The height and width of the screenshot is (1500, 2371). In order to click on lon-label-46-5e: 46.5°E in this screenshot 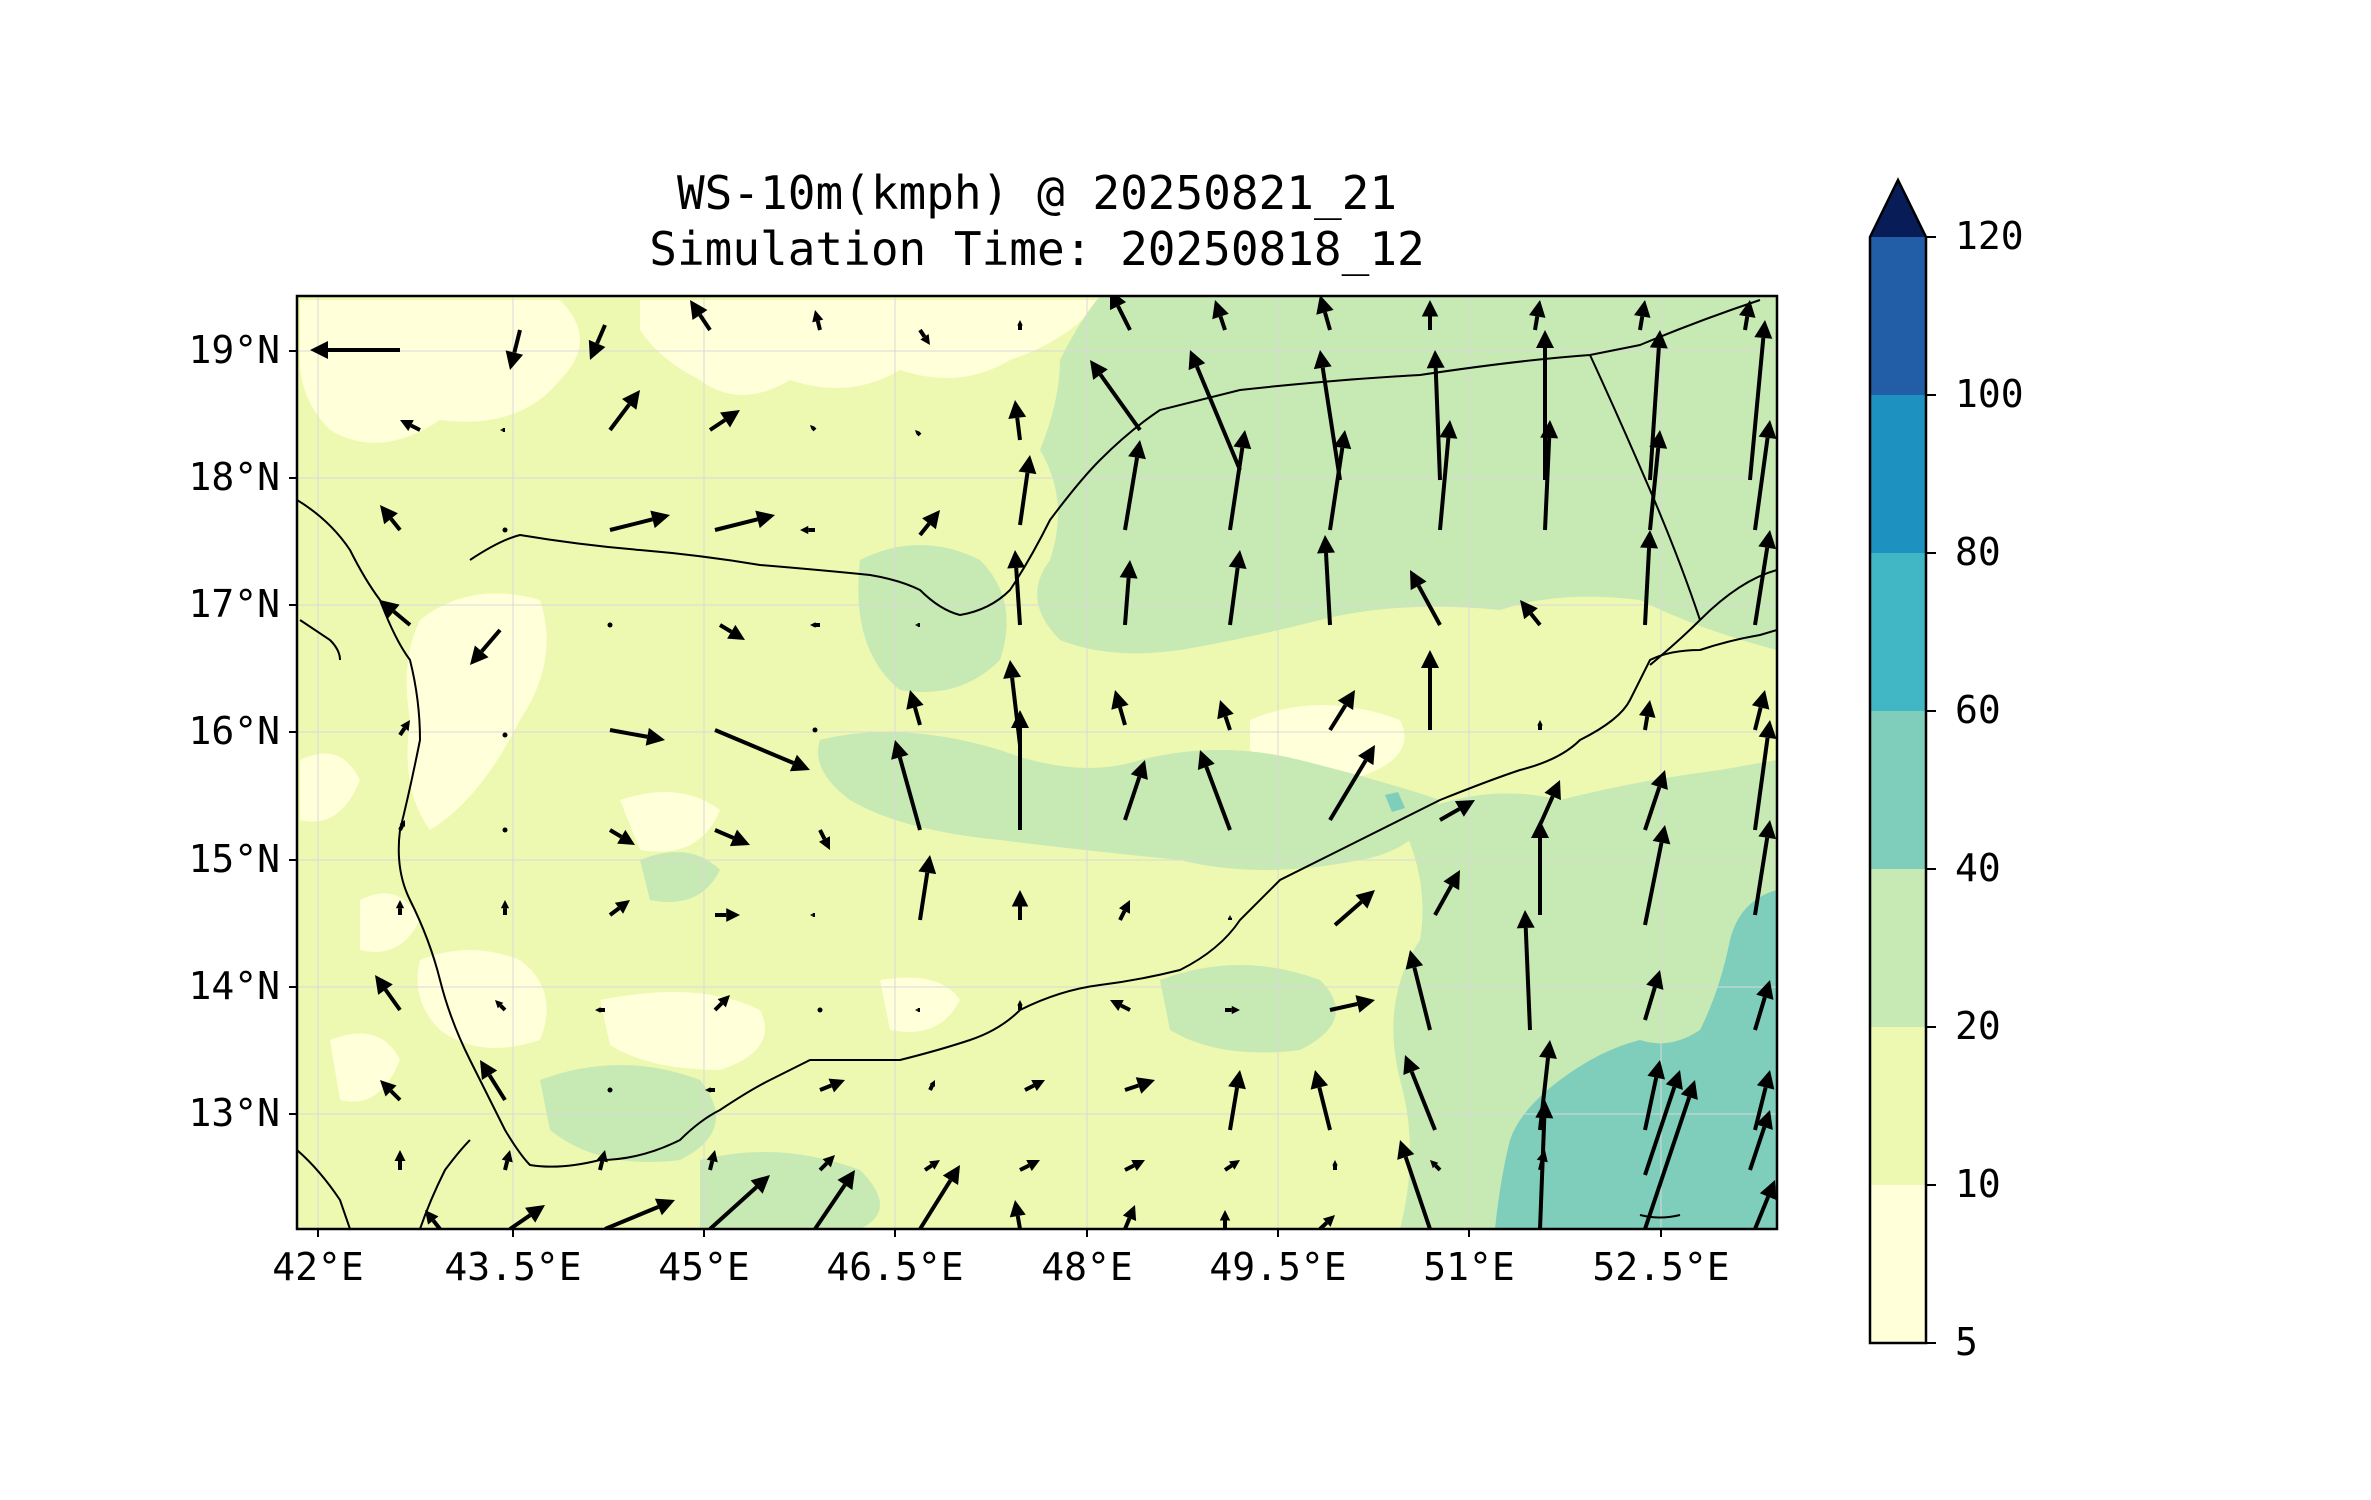, I will do `click(895, 1267)`.